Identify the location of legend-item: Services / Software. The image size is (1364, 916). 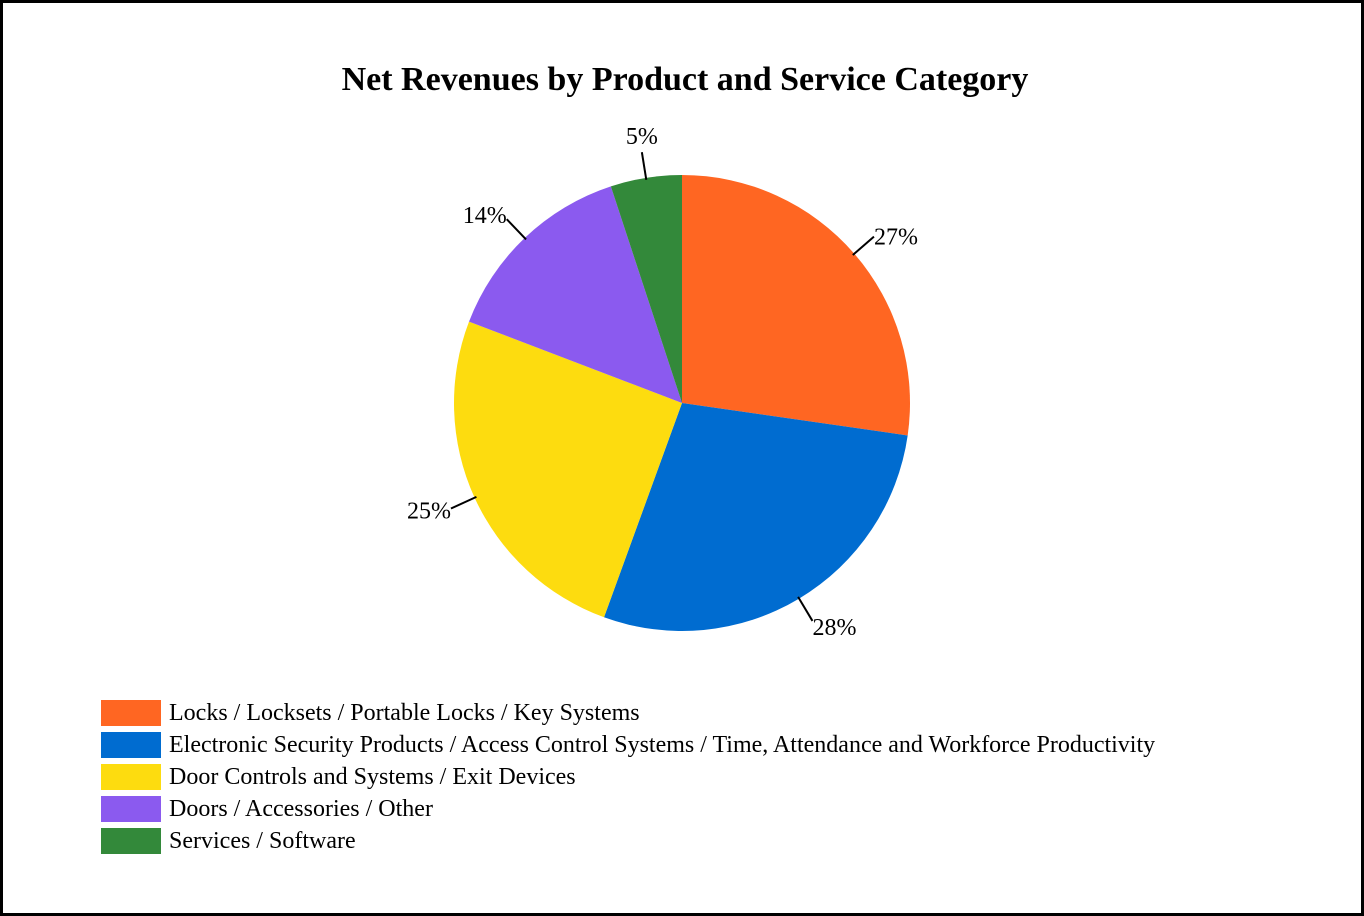
(628, 841).